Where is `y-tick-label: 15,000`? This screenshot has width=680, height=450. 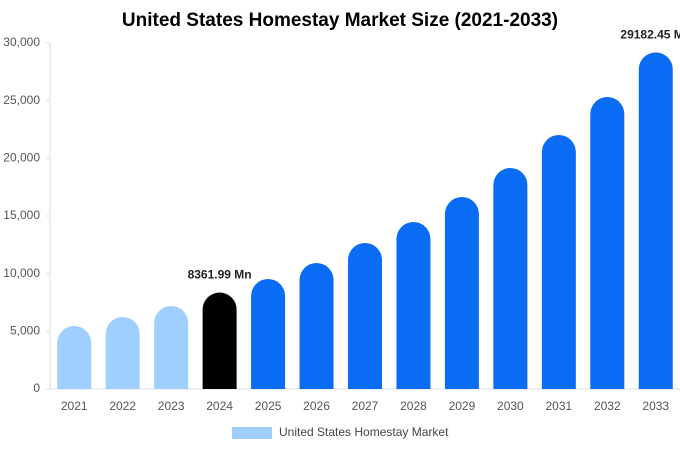
y-tick-label: 15,000 is located at coordinates (21, 215).